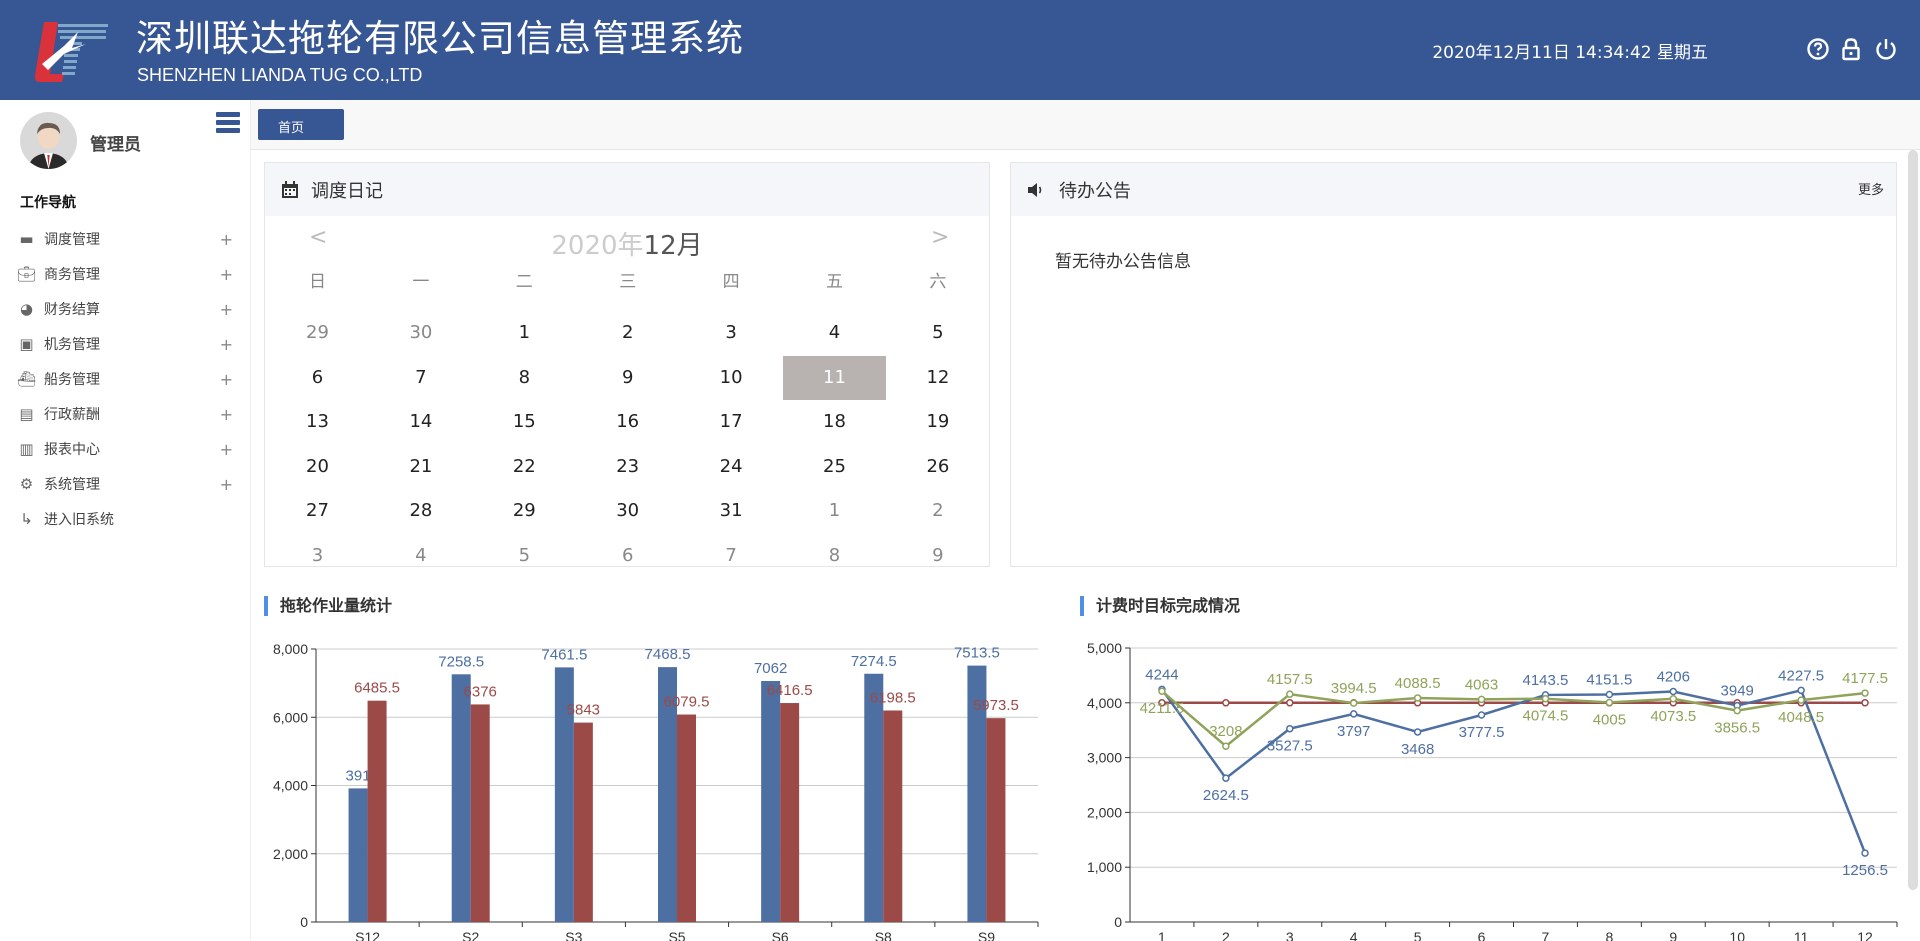 The height and width of the screenshot is (941, 1920). I want to click on calendar-day: 17, so click(731, 422).